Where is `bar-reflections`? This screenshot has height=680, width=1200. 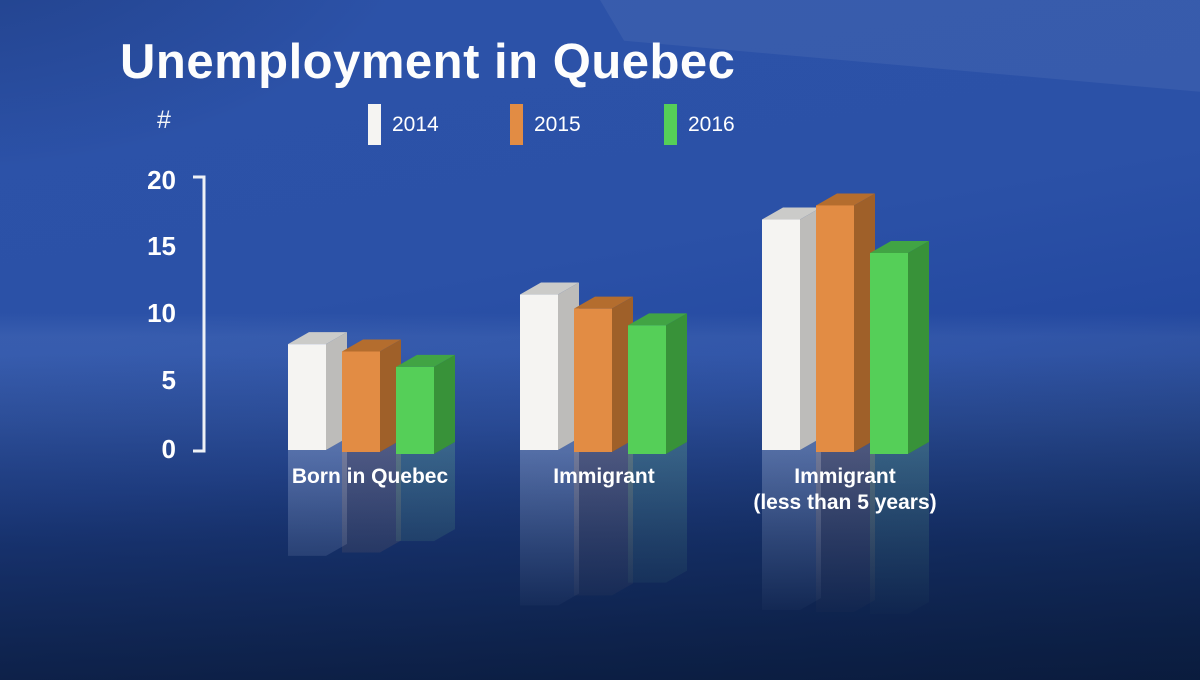
bar-reflections is located at coordinates (608, 526).